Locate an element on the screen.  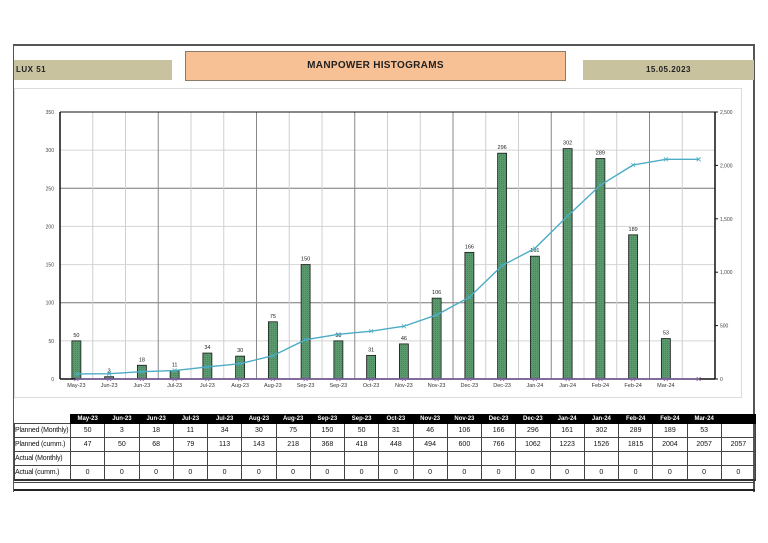
bar-value-label: 289 is located at coordinates (600, 154).